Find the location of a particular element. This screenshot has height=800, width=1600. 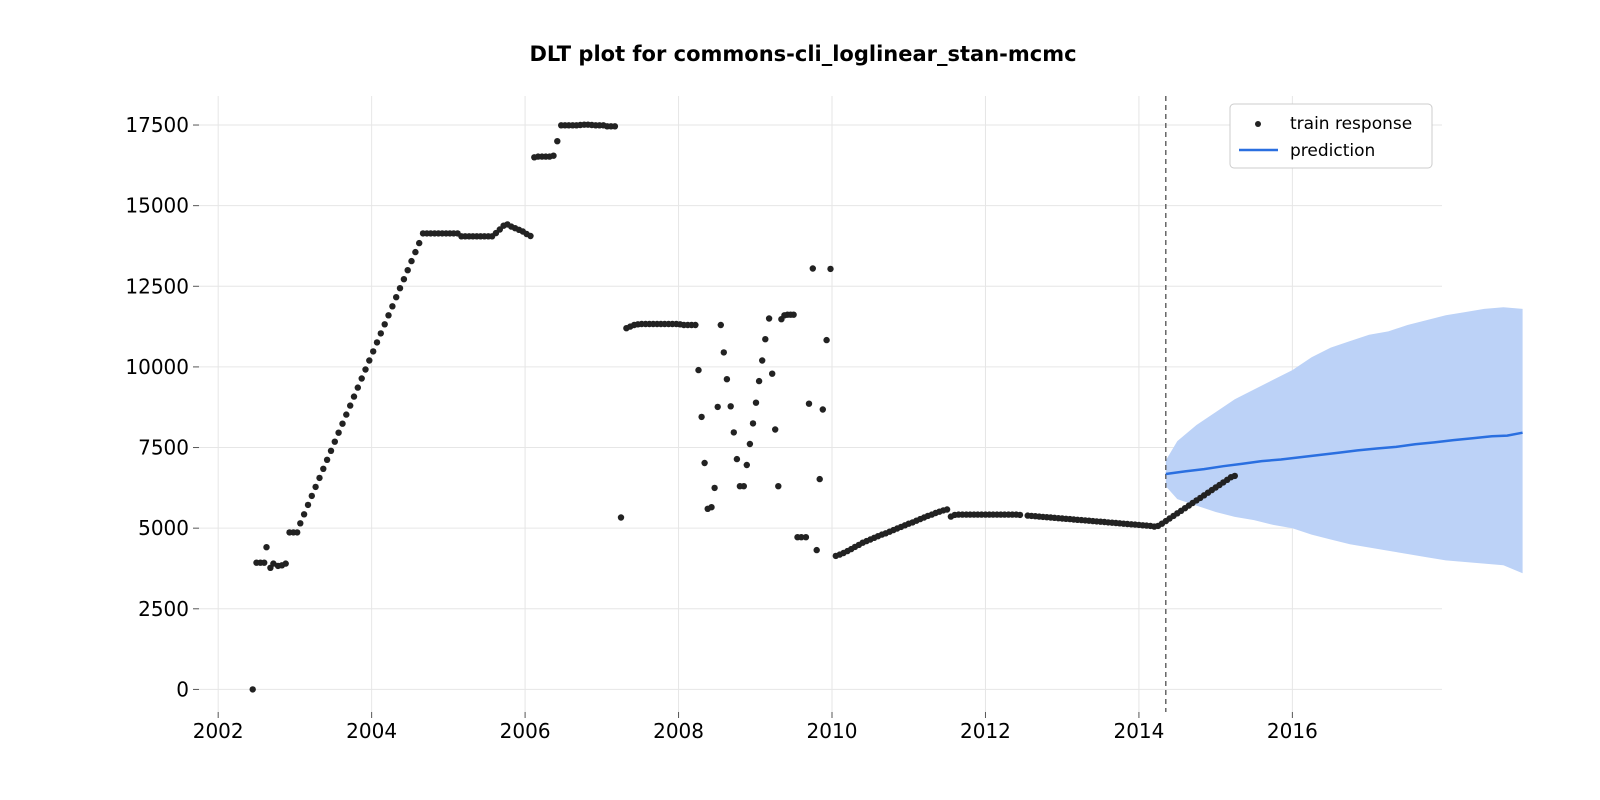

x-tick-label: 2016 is located at coordinates (1292, 731).